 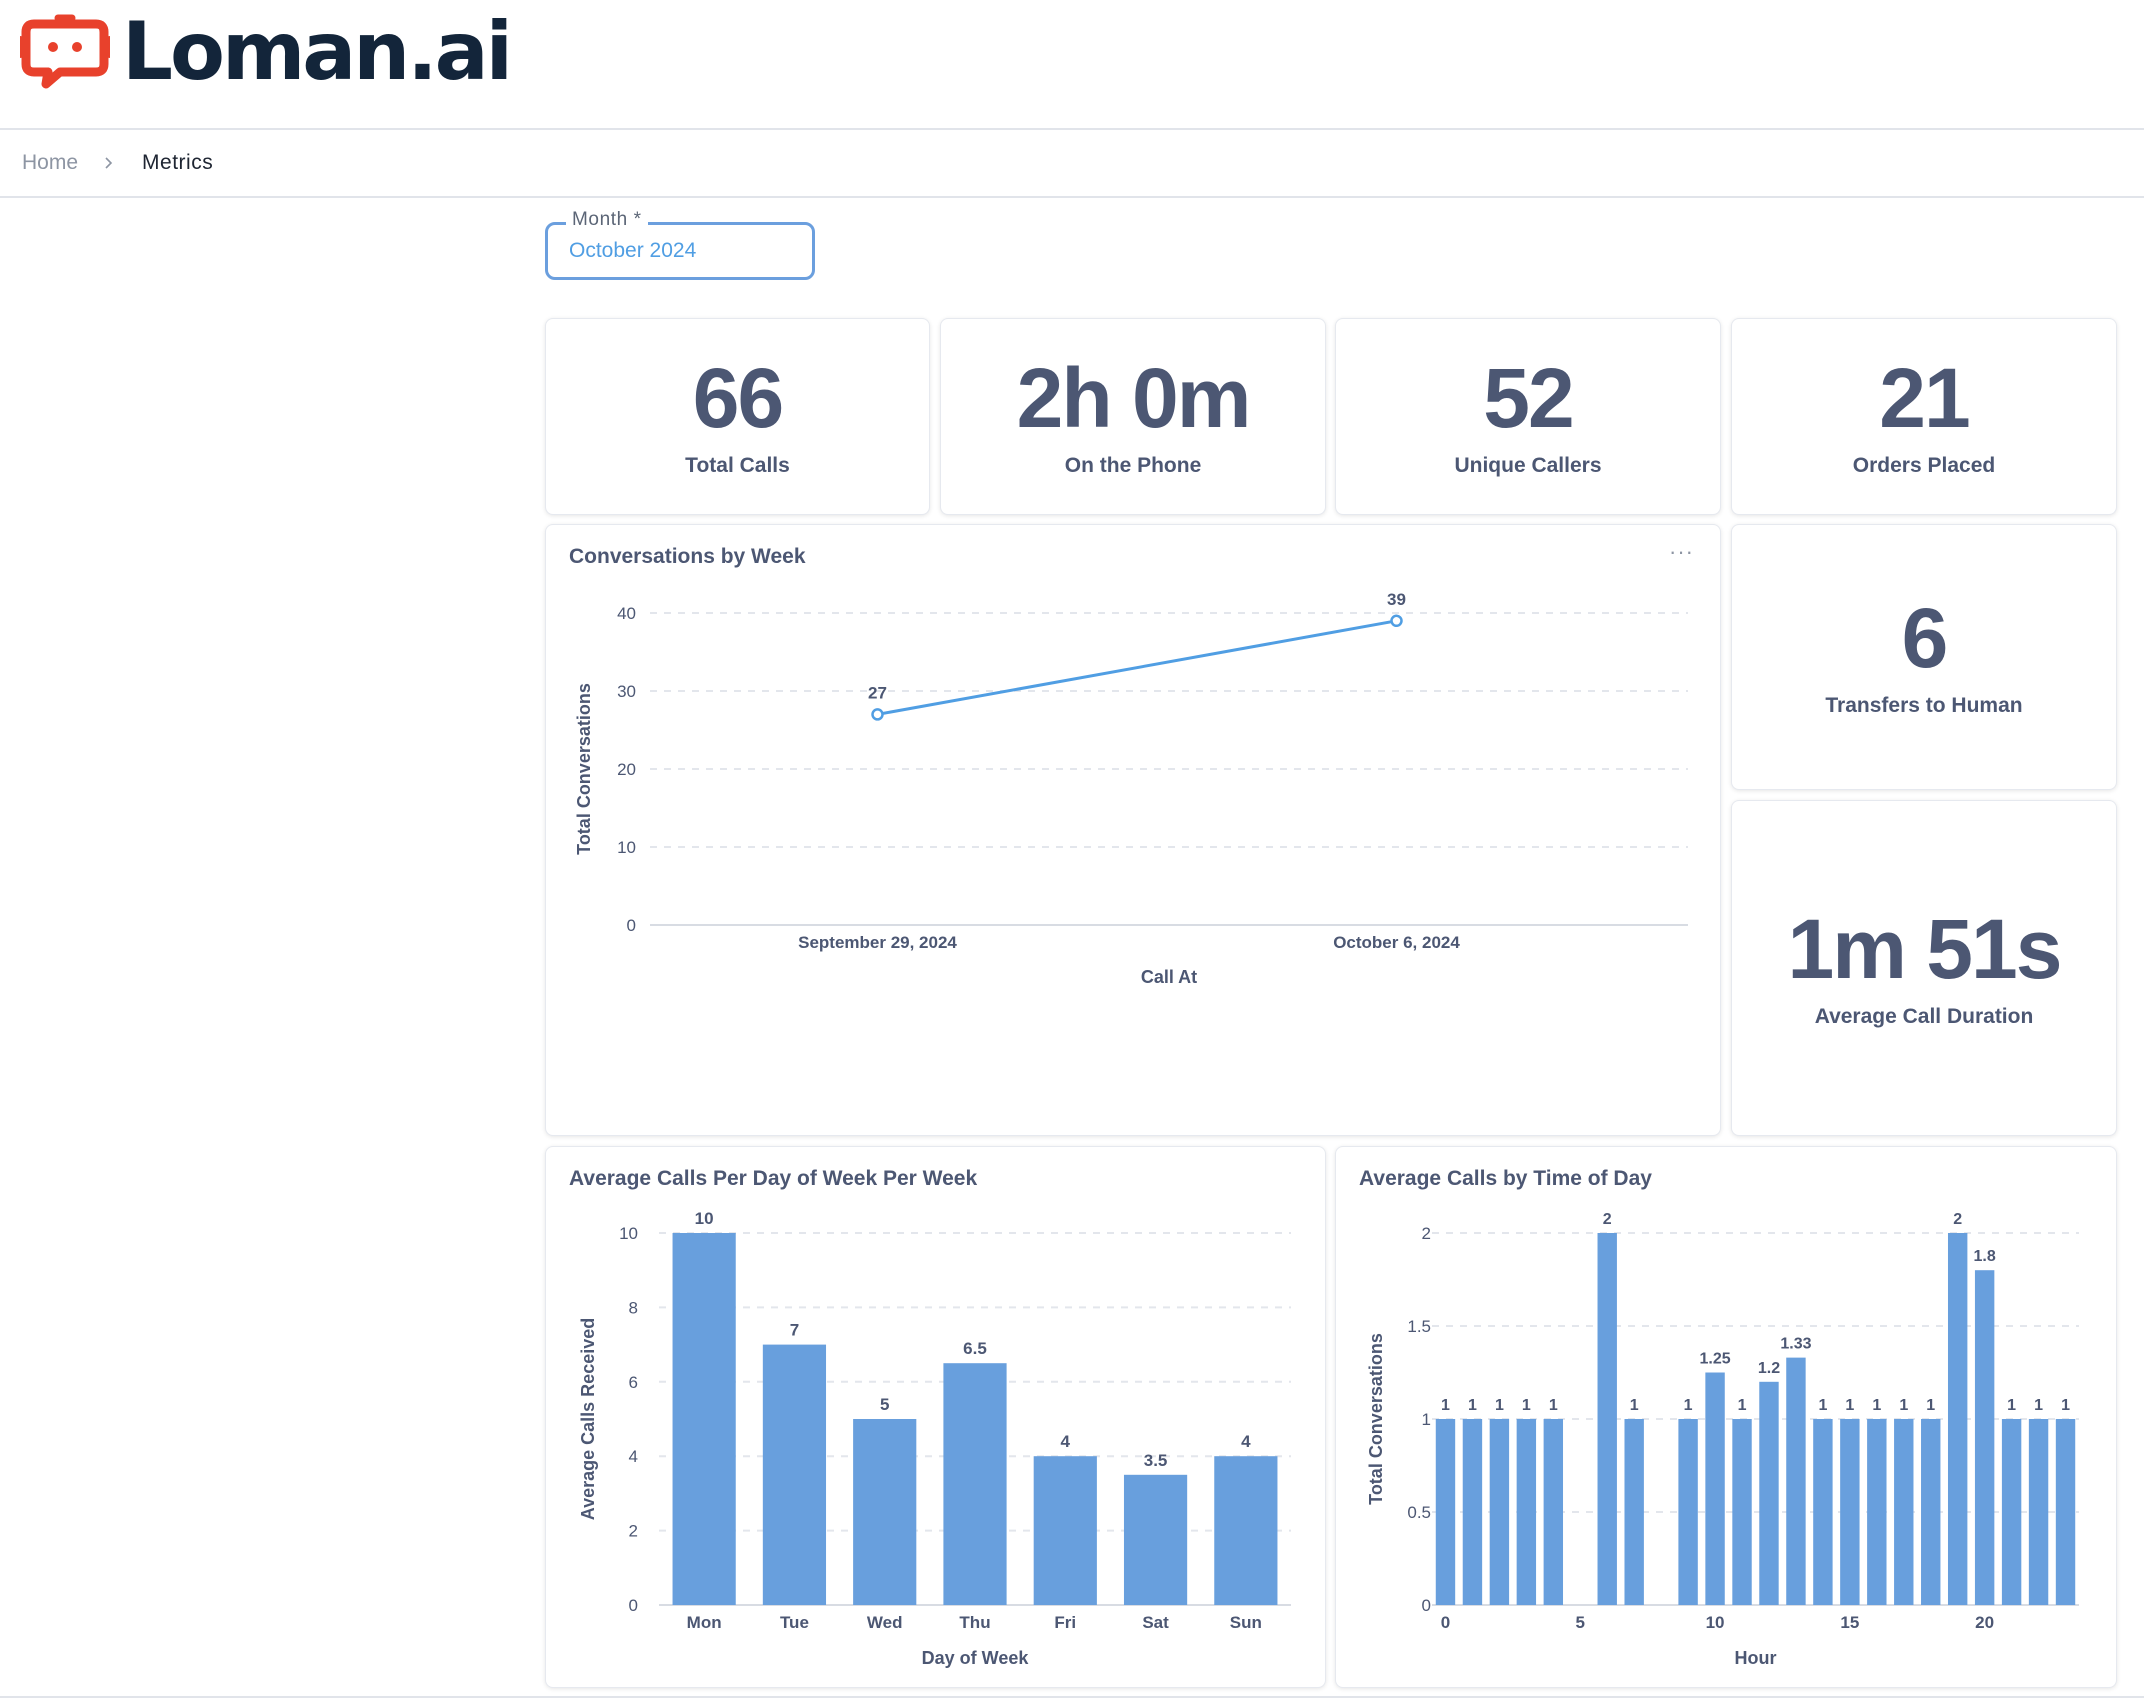 I want to click on orders-placed-value: 21, so click(x=1924, y=397).